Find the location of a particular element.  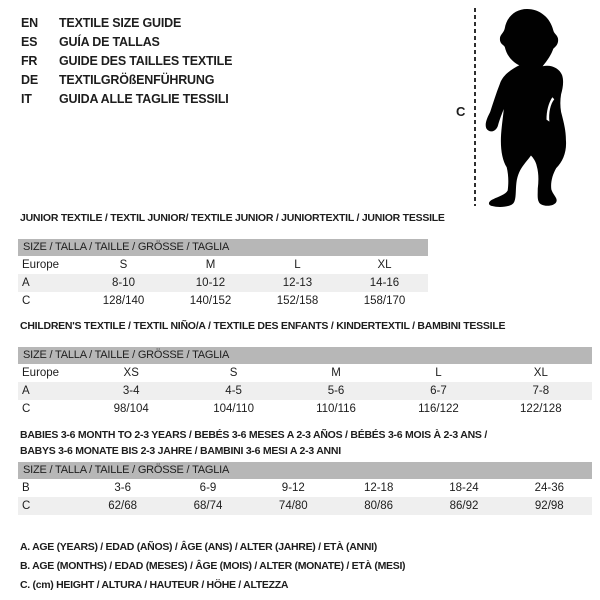

table-cell: 10-12 is located at coordinates (210, 283).